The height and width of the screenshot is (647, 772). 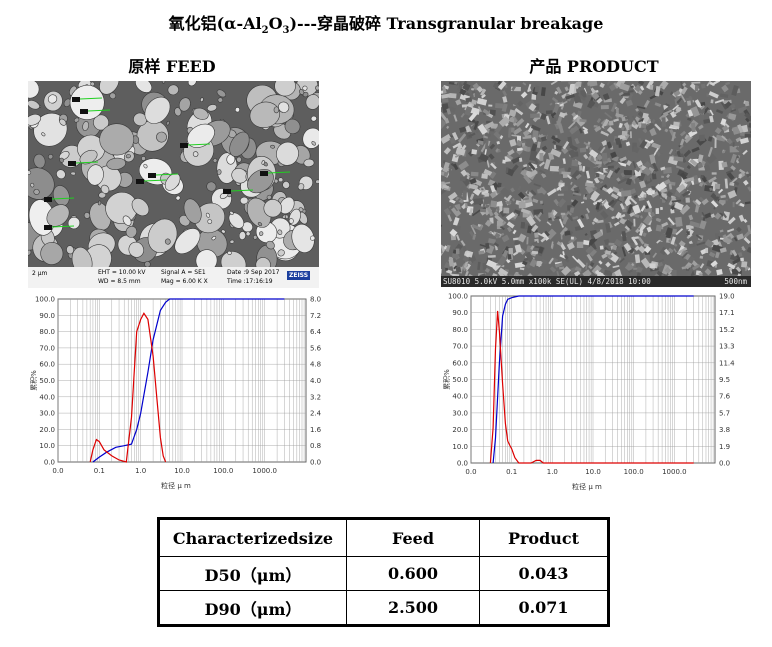 What do you see at coordinates (250, 281) in the screenshot?
I see `feed-sem-time: Time :17:16:19` at bounding box center [250, 281].